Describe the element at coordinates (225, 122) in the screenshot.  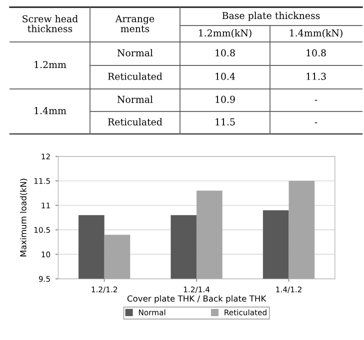
I see `data-label: 11.5` at that location.